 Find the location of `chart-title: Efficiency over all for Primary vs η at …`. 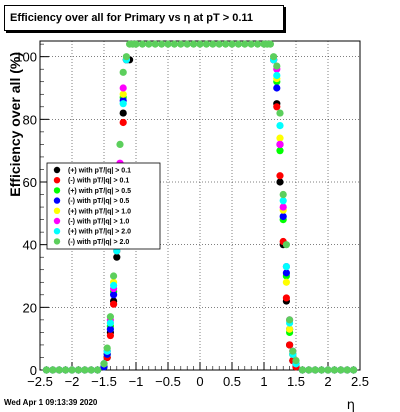

chart-title: Efficiency over all for Primary vs η at … is located at coordinates (144, 18).